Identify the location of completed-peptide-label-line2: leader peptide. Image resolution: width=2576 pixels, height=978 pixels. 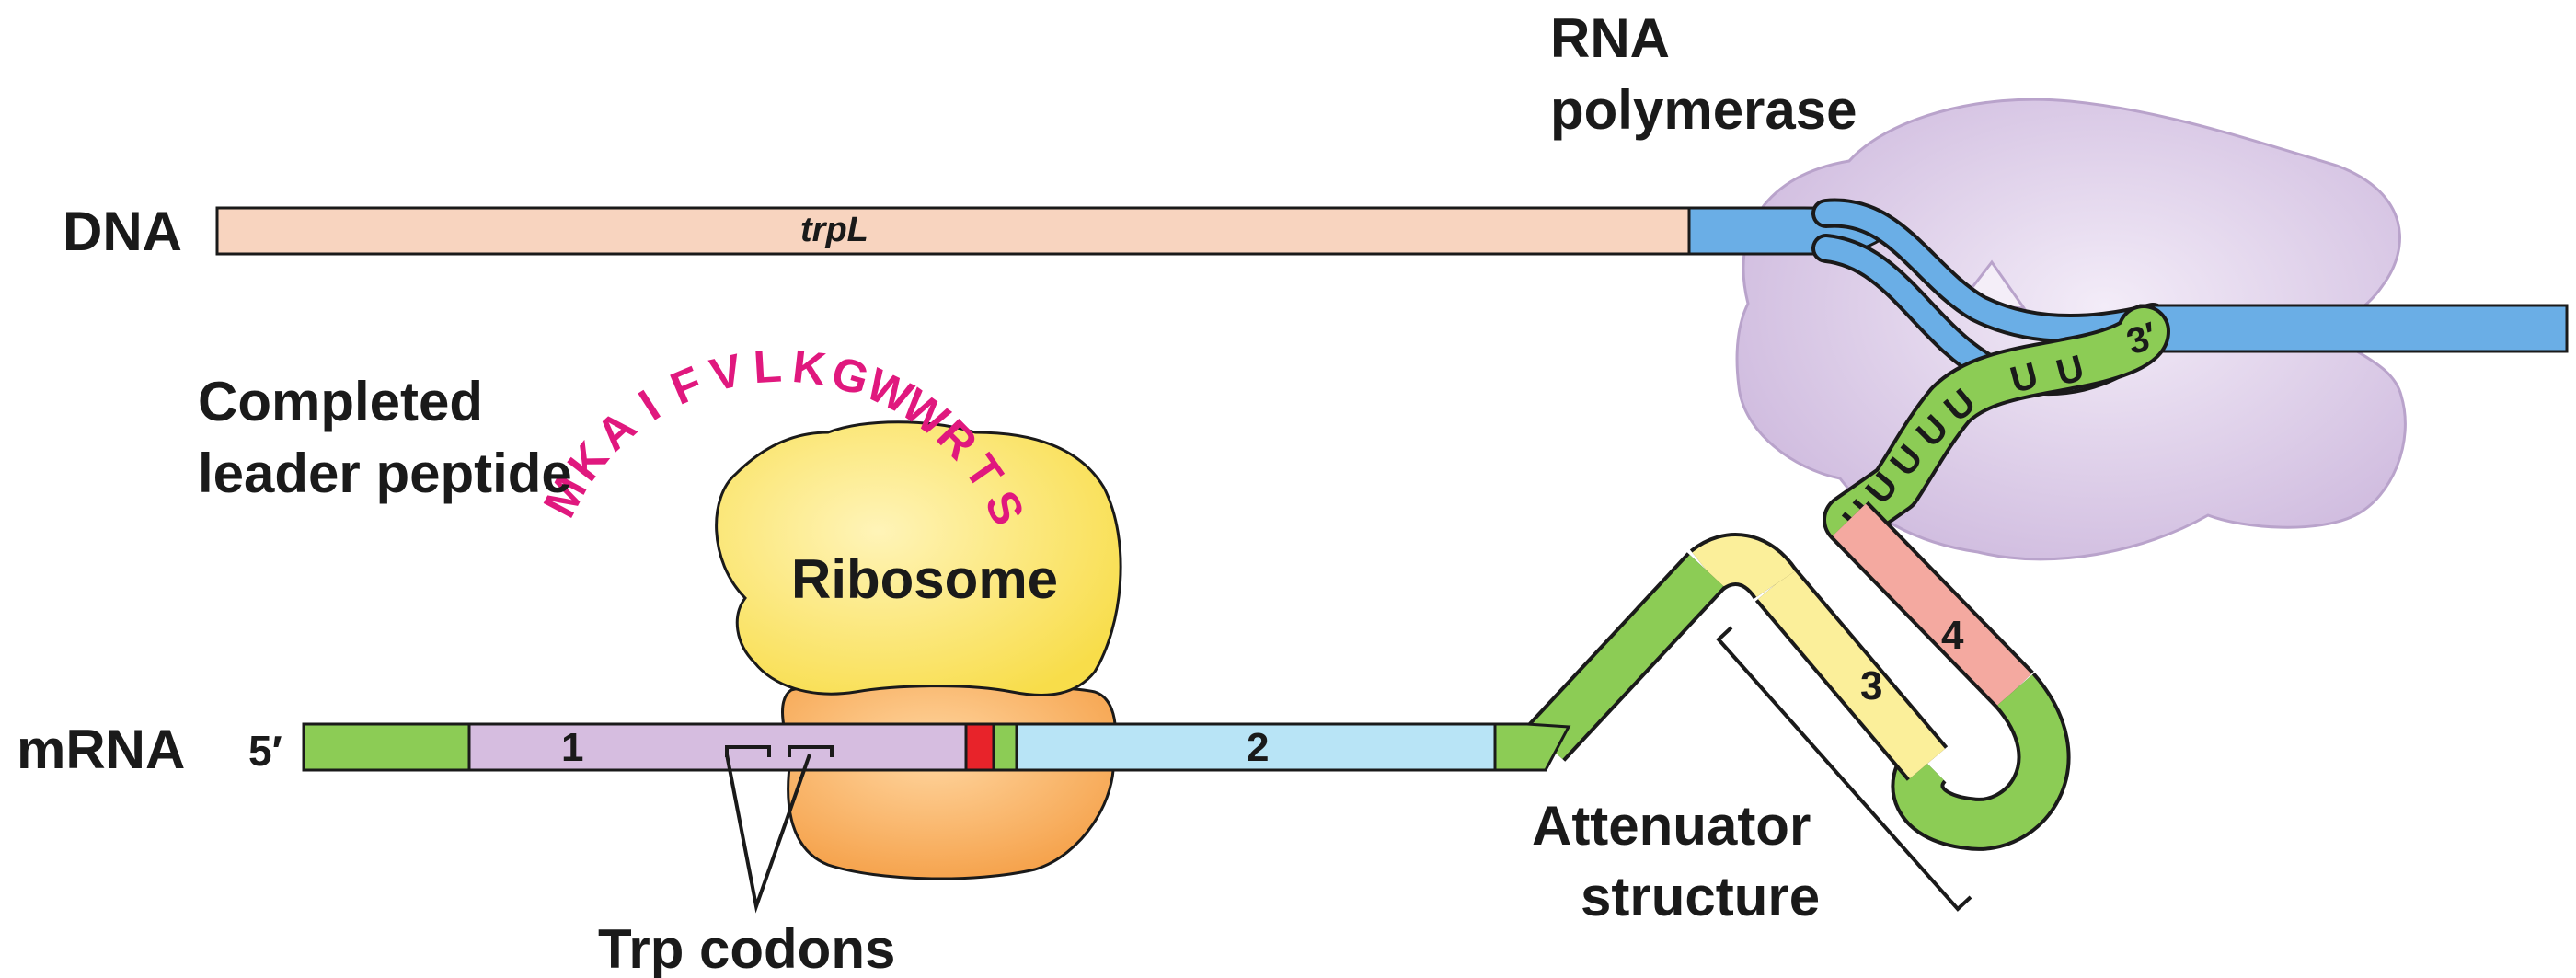
(385, 474).